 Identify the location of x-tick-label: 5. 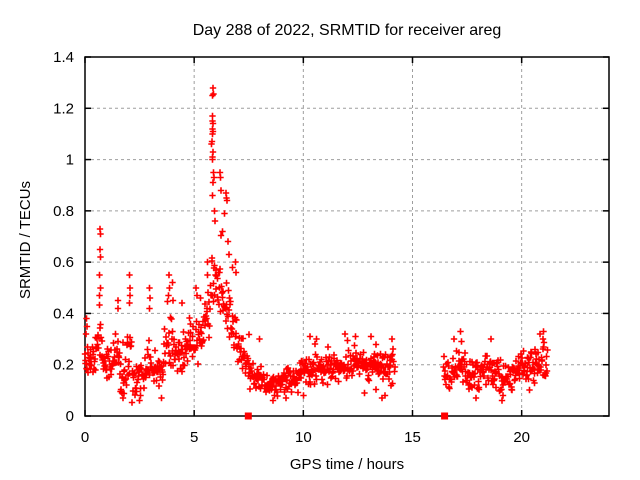
(194, 437).